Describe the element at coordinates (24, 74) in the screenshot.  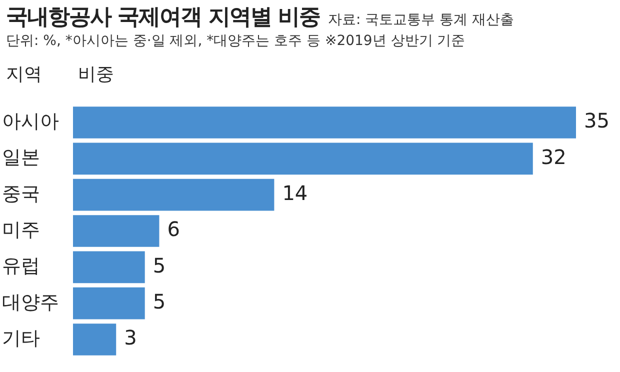
I see `y-axis-title: 지역` at that location.